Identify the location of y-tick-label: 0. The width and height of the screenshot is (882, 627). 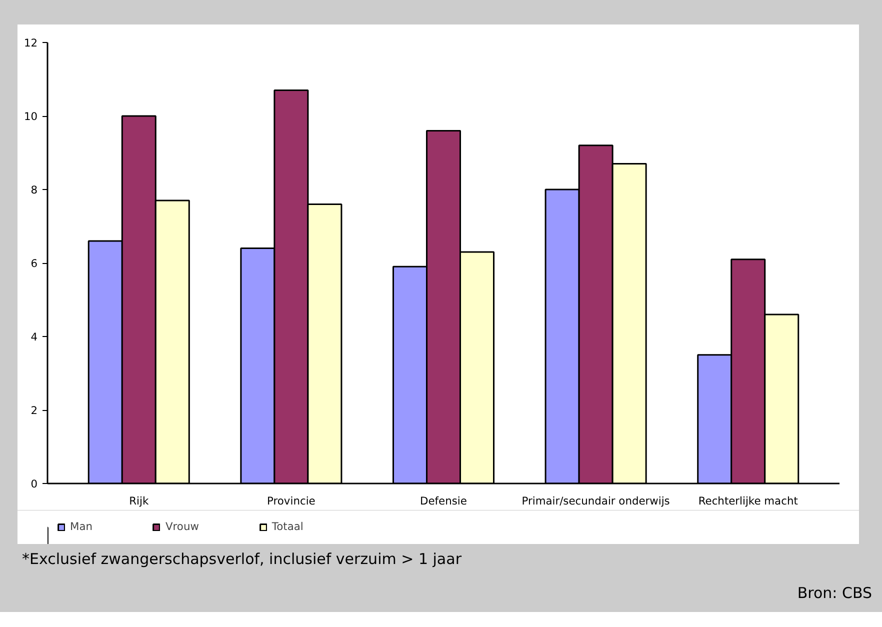
(34, 484).